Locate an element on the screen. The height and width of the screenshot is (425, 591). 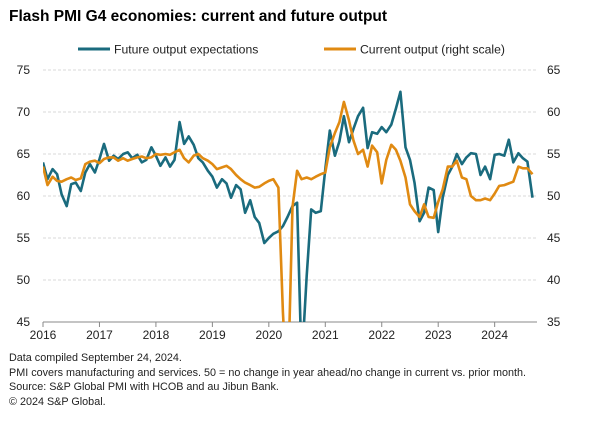
y-right-tick-label: 60 is located at coordinates (554, 112).